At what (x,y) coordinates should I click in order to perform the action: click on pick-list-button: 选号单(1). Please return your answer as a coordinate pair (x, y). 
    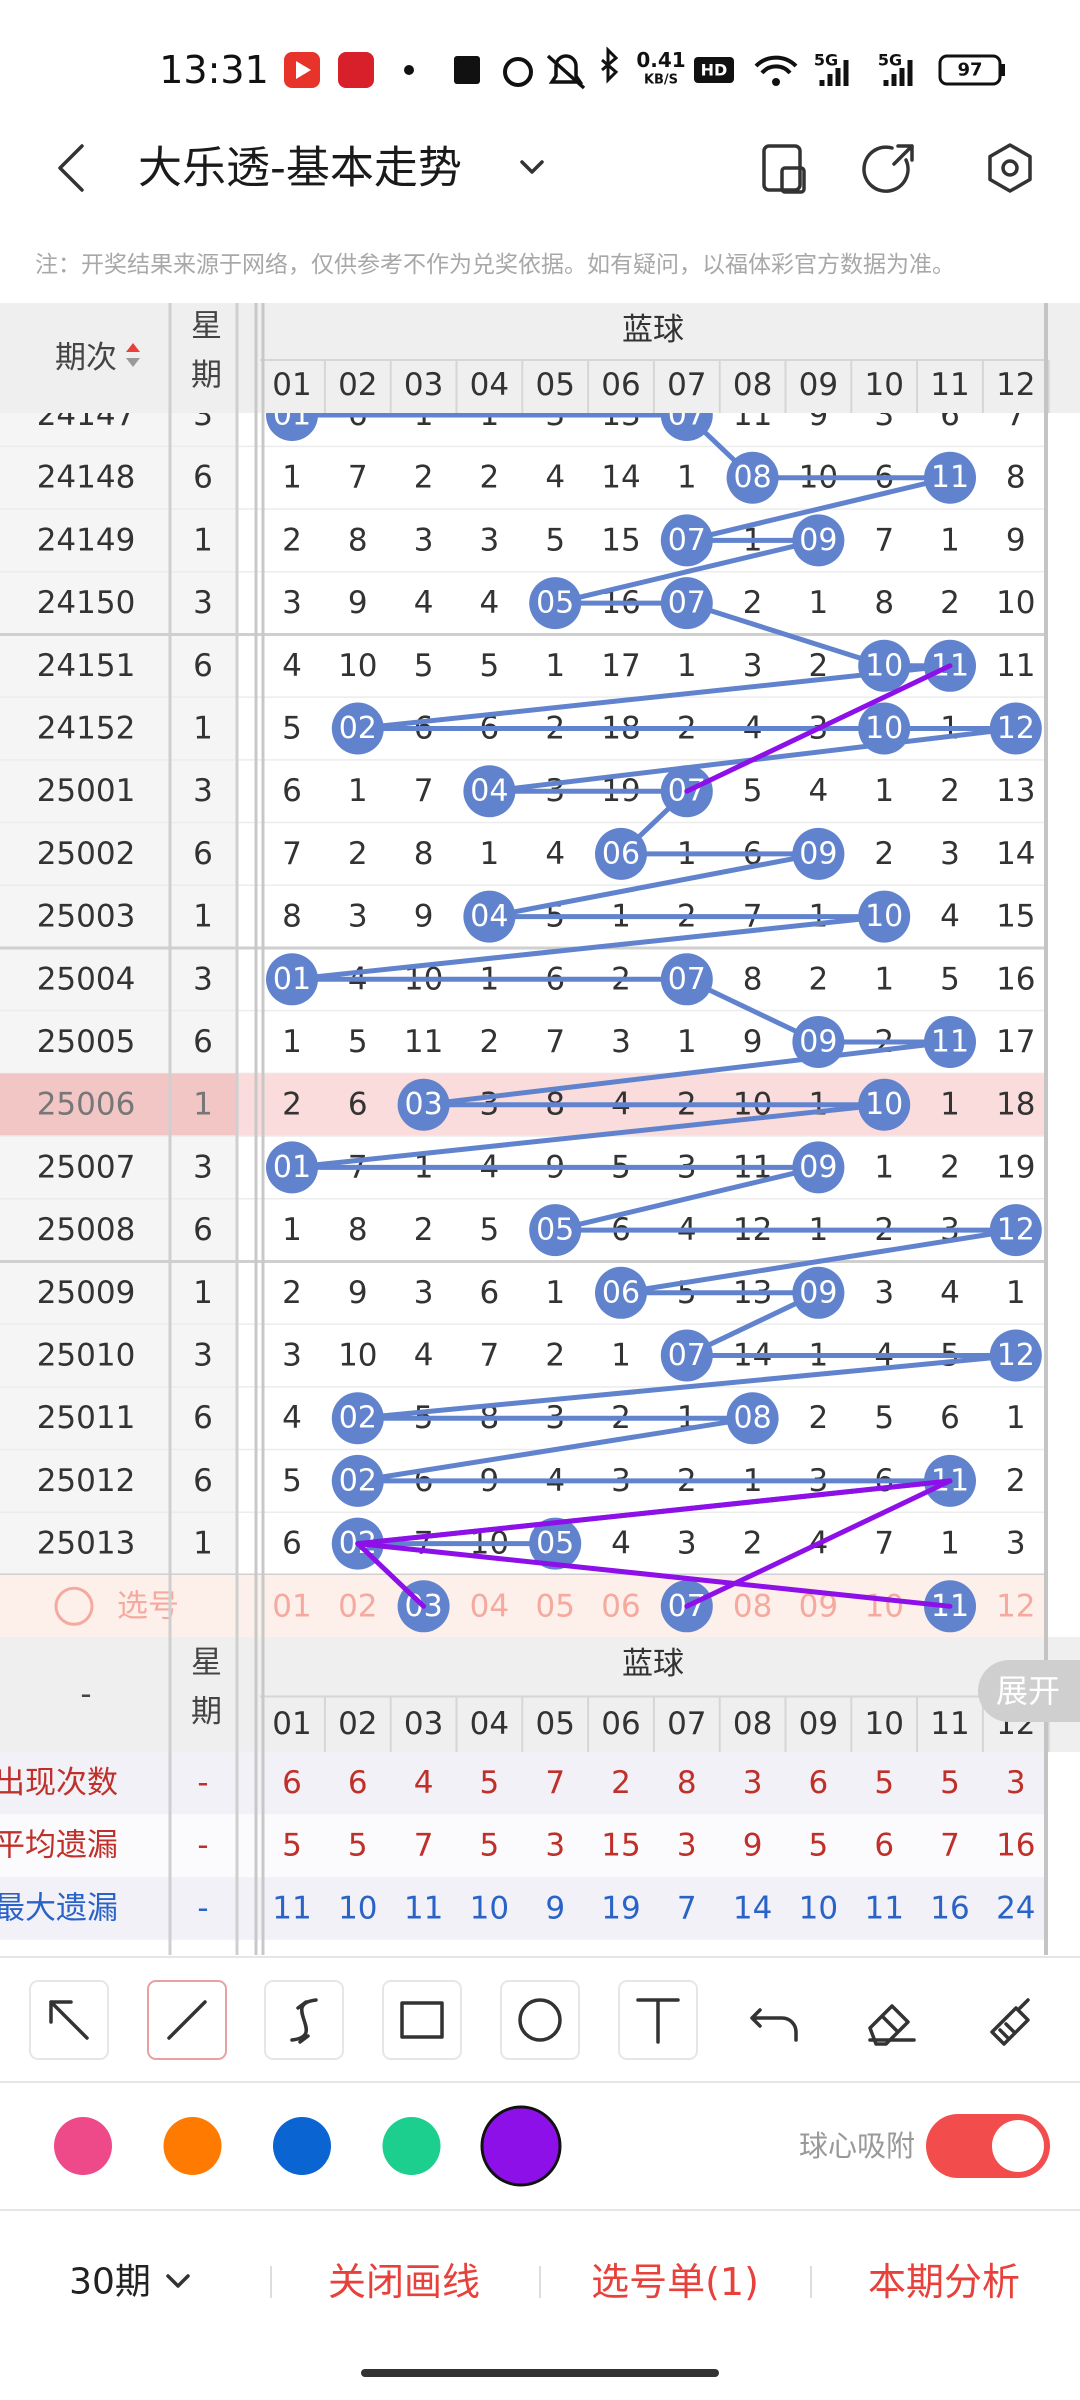
    Looking at the image, I should click on (675, 2282).